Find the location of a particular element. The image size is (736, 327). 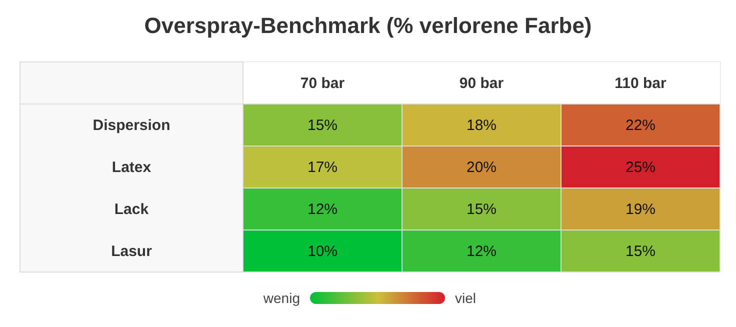

data-label: 17% is located at coordinates (322, 167).